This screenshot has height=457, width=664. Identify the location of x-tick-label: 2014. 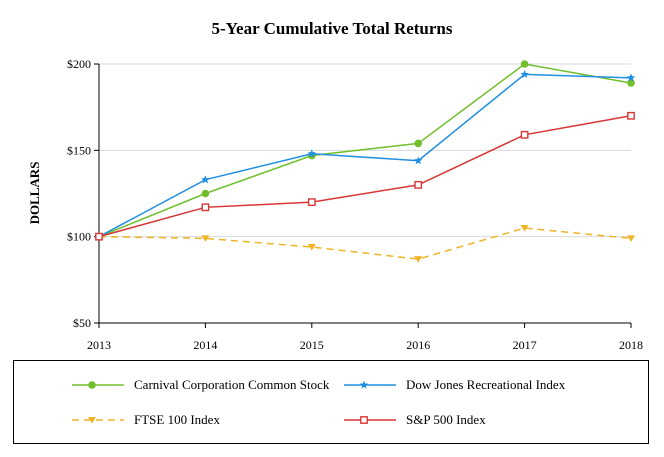
(205, 345).